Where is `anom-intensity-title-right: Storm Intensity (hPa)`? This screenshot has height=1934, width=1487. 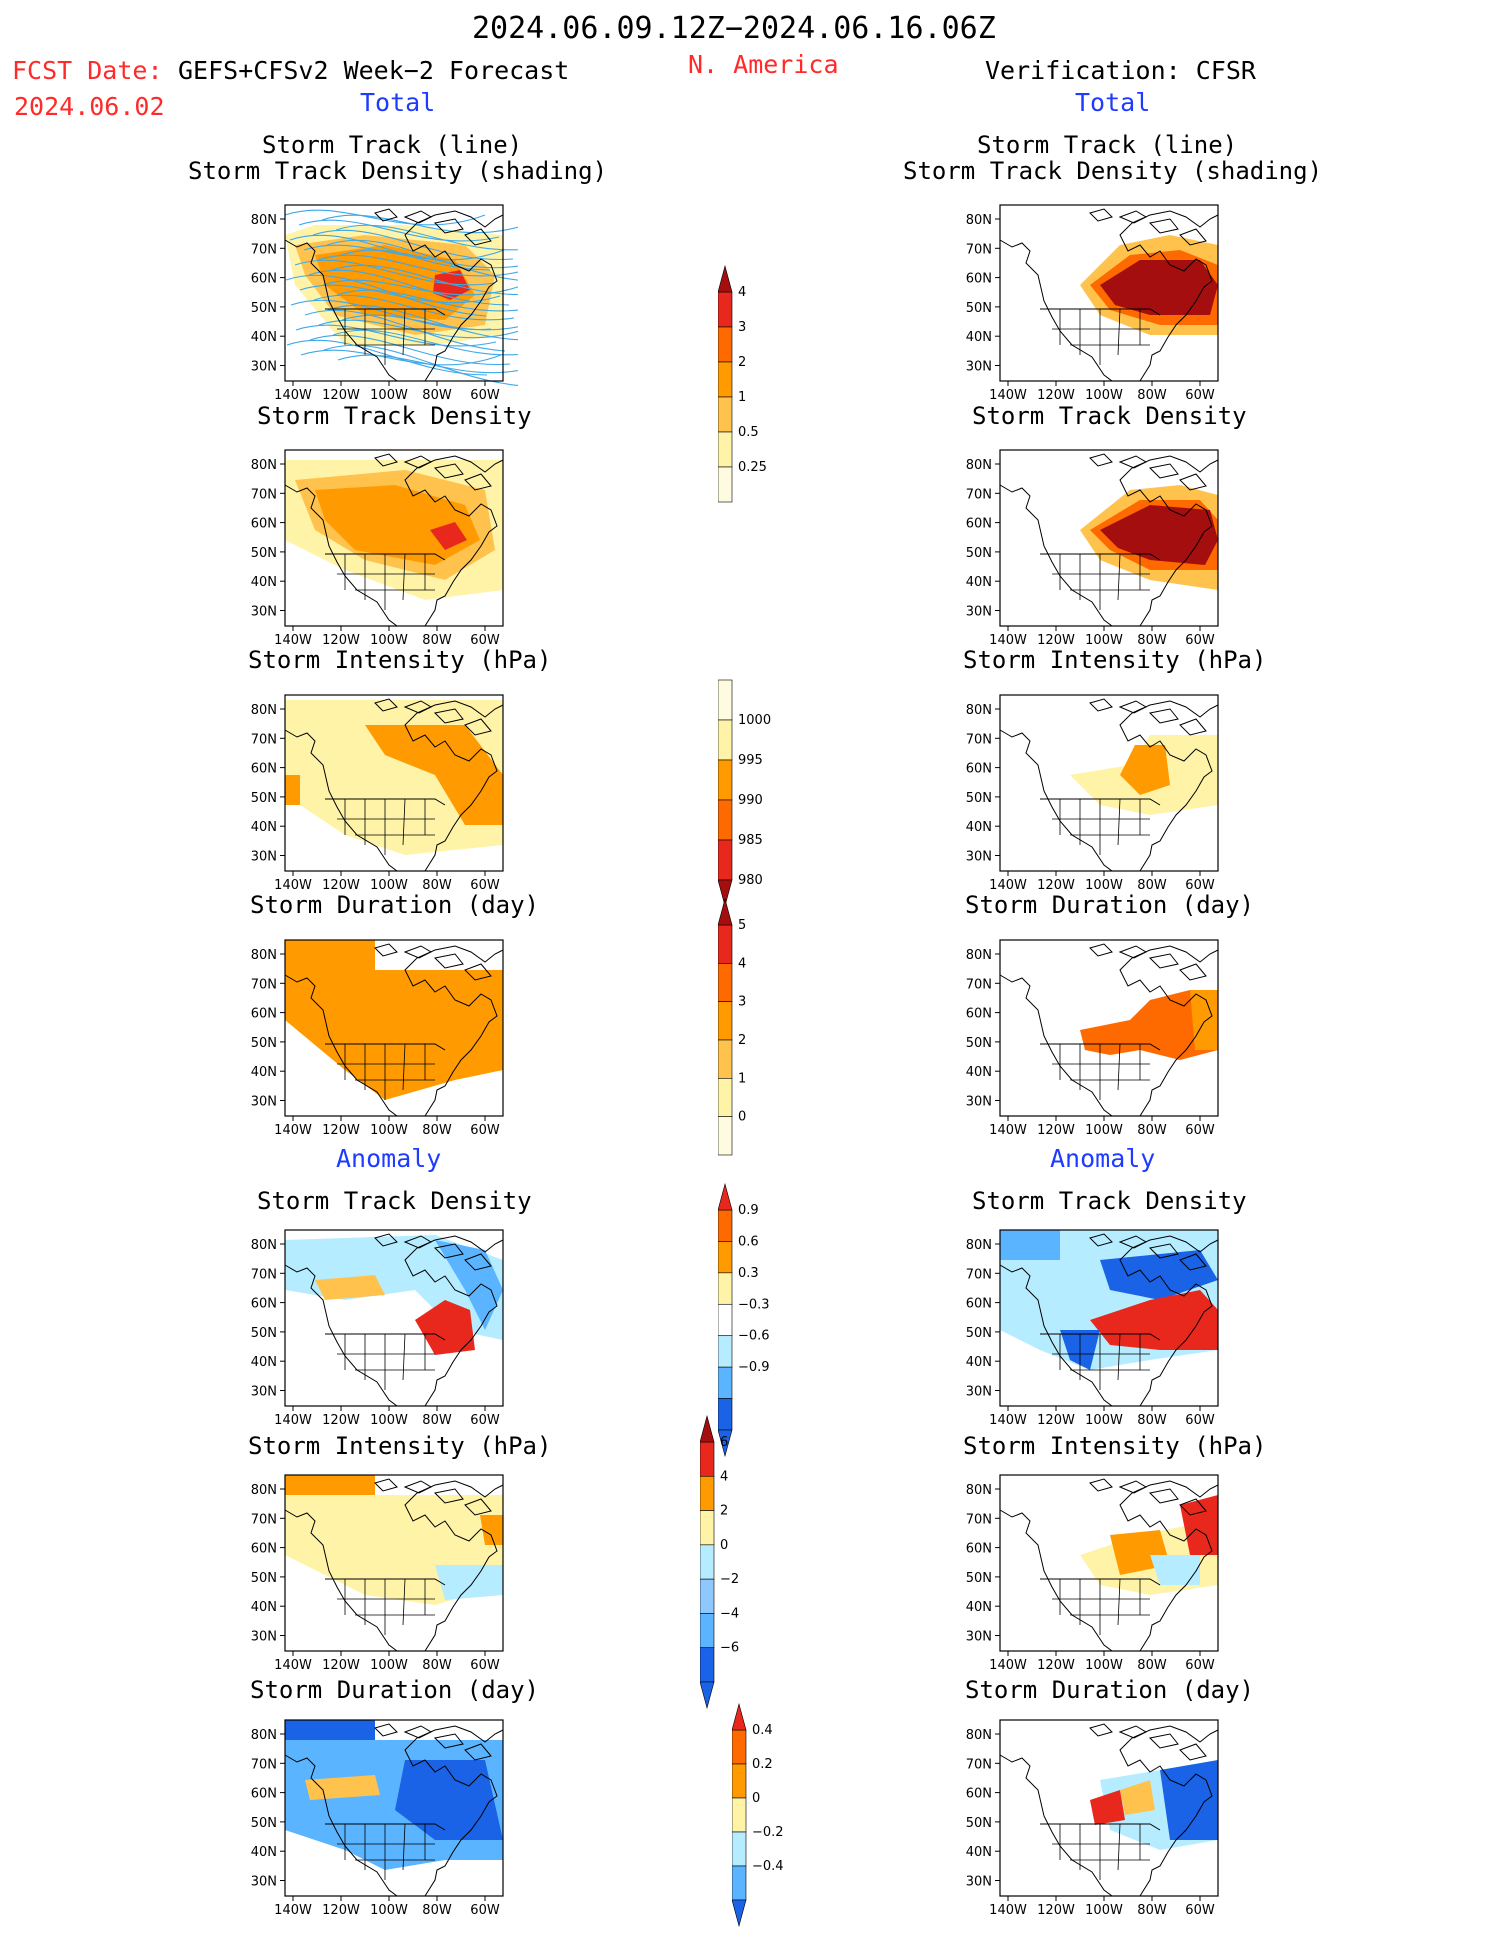 anom-intensity-title-right: Storm Intensity (hPa) is located at coordinates (1115, 1446).